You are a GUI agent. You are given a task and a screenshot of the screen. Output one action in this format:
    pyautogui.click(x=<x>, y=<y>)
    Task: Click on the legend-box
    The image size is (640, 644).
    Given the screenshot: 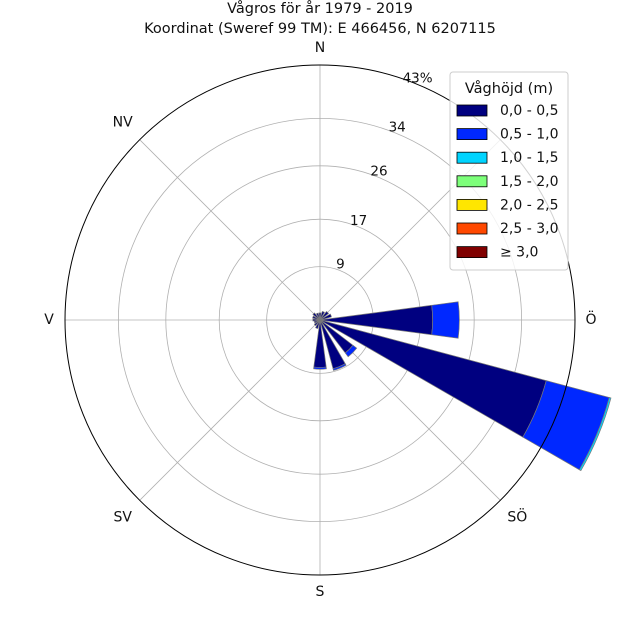 What is the action you would take?
    pyautogui.click(x=509, y=171)
    